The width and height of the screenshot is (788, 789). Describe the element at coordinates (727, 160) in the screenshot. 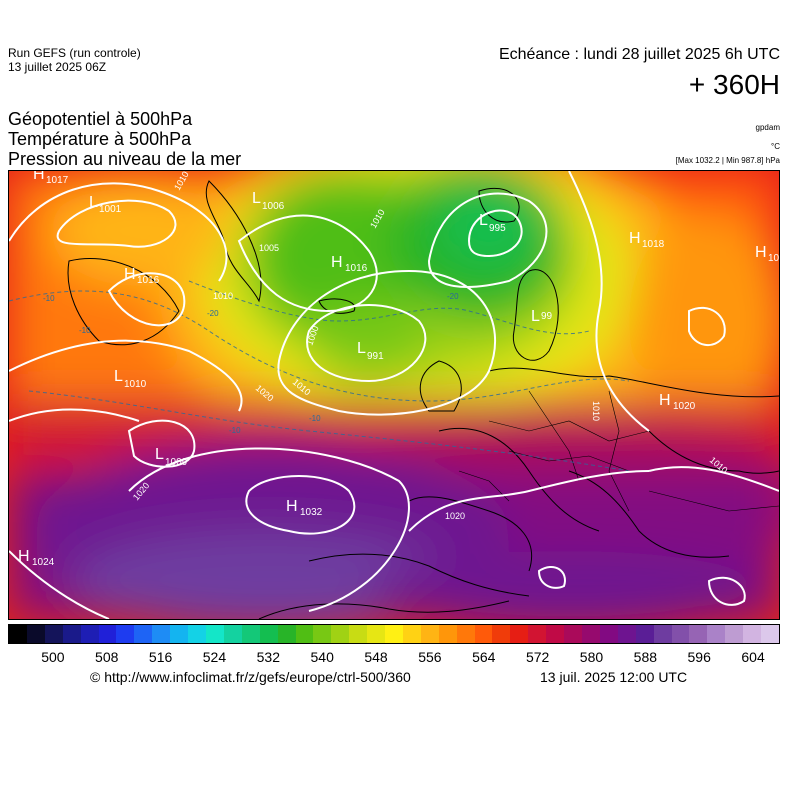

I see `unit-pressure-range: [Max 1032.2 | Min 987.8] hPa` at that location.